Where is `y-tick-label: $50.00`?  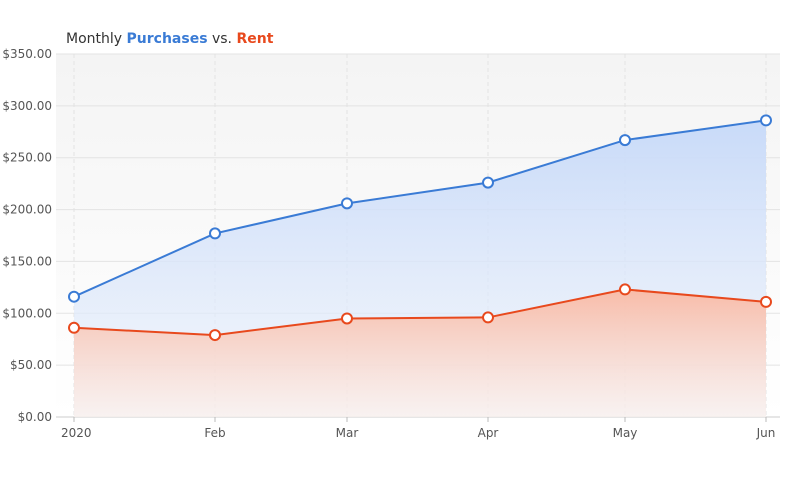 y-tick-label: $50.00 is located at coordinates (31, 365).